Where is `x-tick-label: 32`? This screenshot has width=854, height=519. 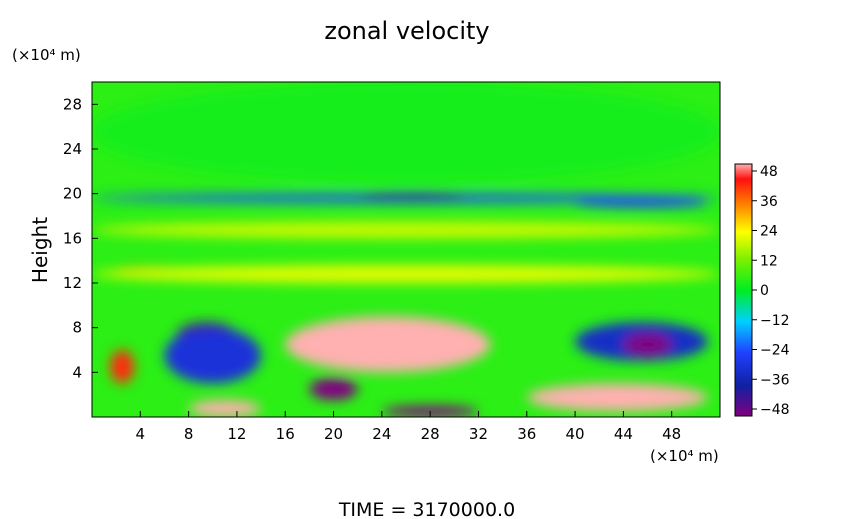 x-tick-label: 32 is located at coordinates (478, 434).